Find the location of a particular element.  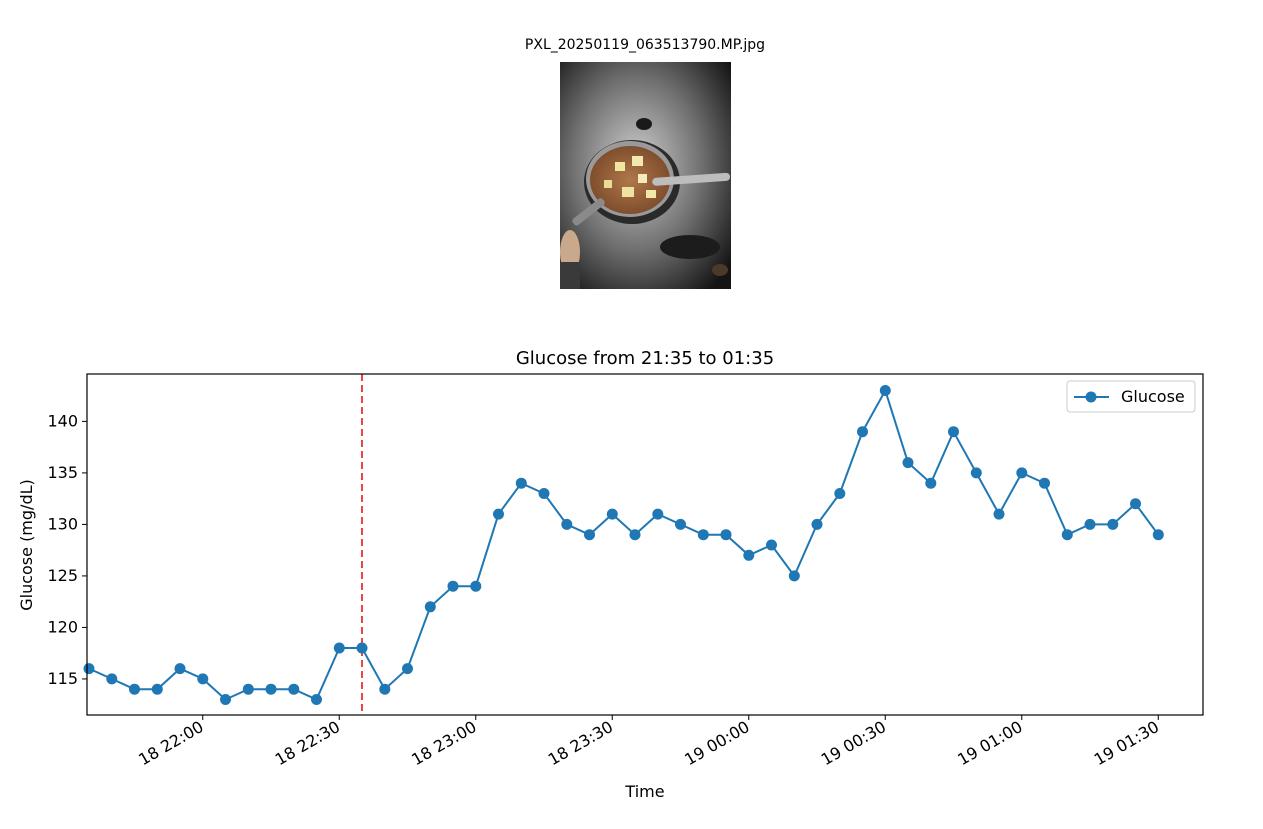

x-tick-label: 19 01:30 is located at coordinates (1126, 743).